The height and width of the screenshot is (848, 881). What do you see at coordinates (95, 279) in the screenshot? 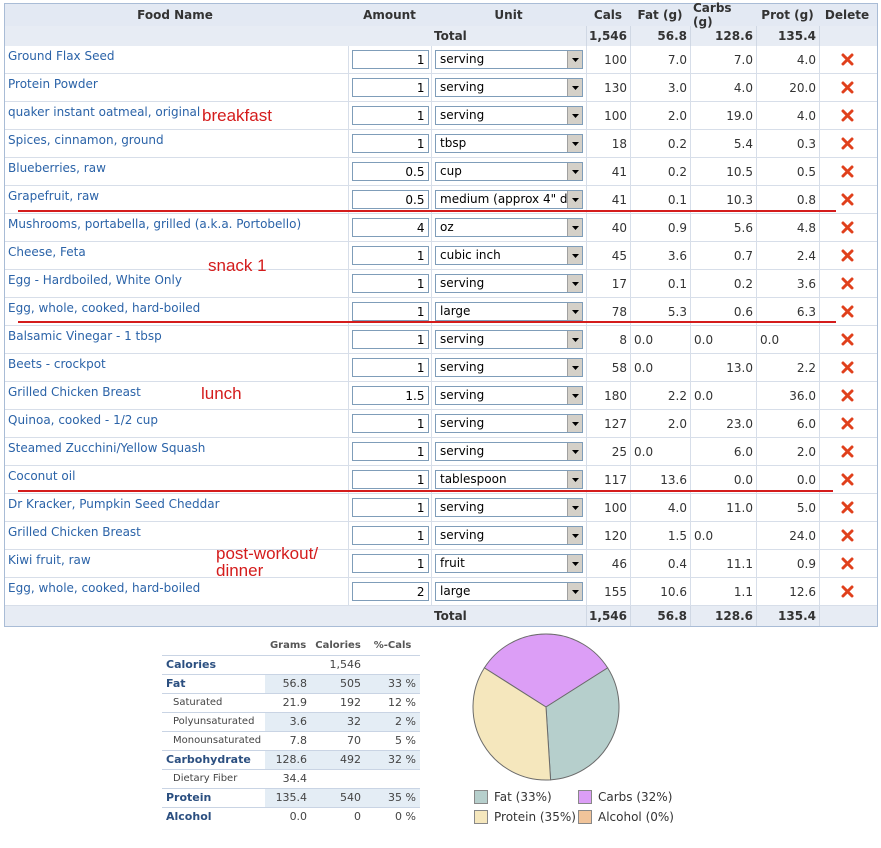
I see `food-name-link: Egg - Hardboiled, White Only` at bounding box center [95, 279].